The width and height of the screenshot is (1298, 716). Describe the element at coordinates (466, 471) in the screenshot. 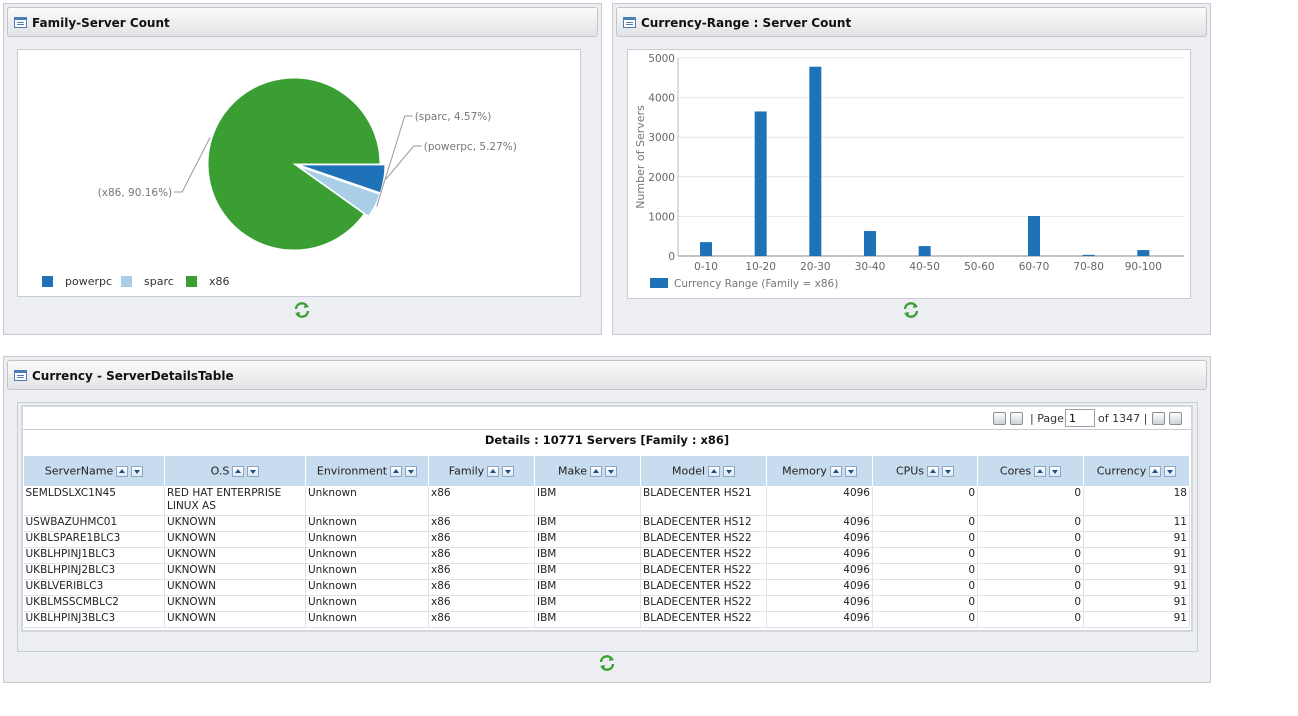

I see `column-header-label: Family` at that location.